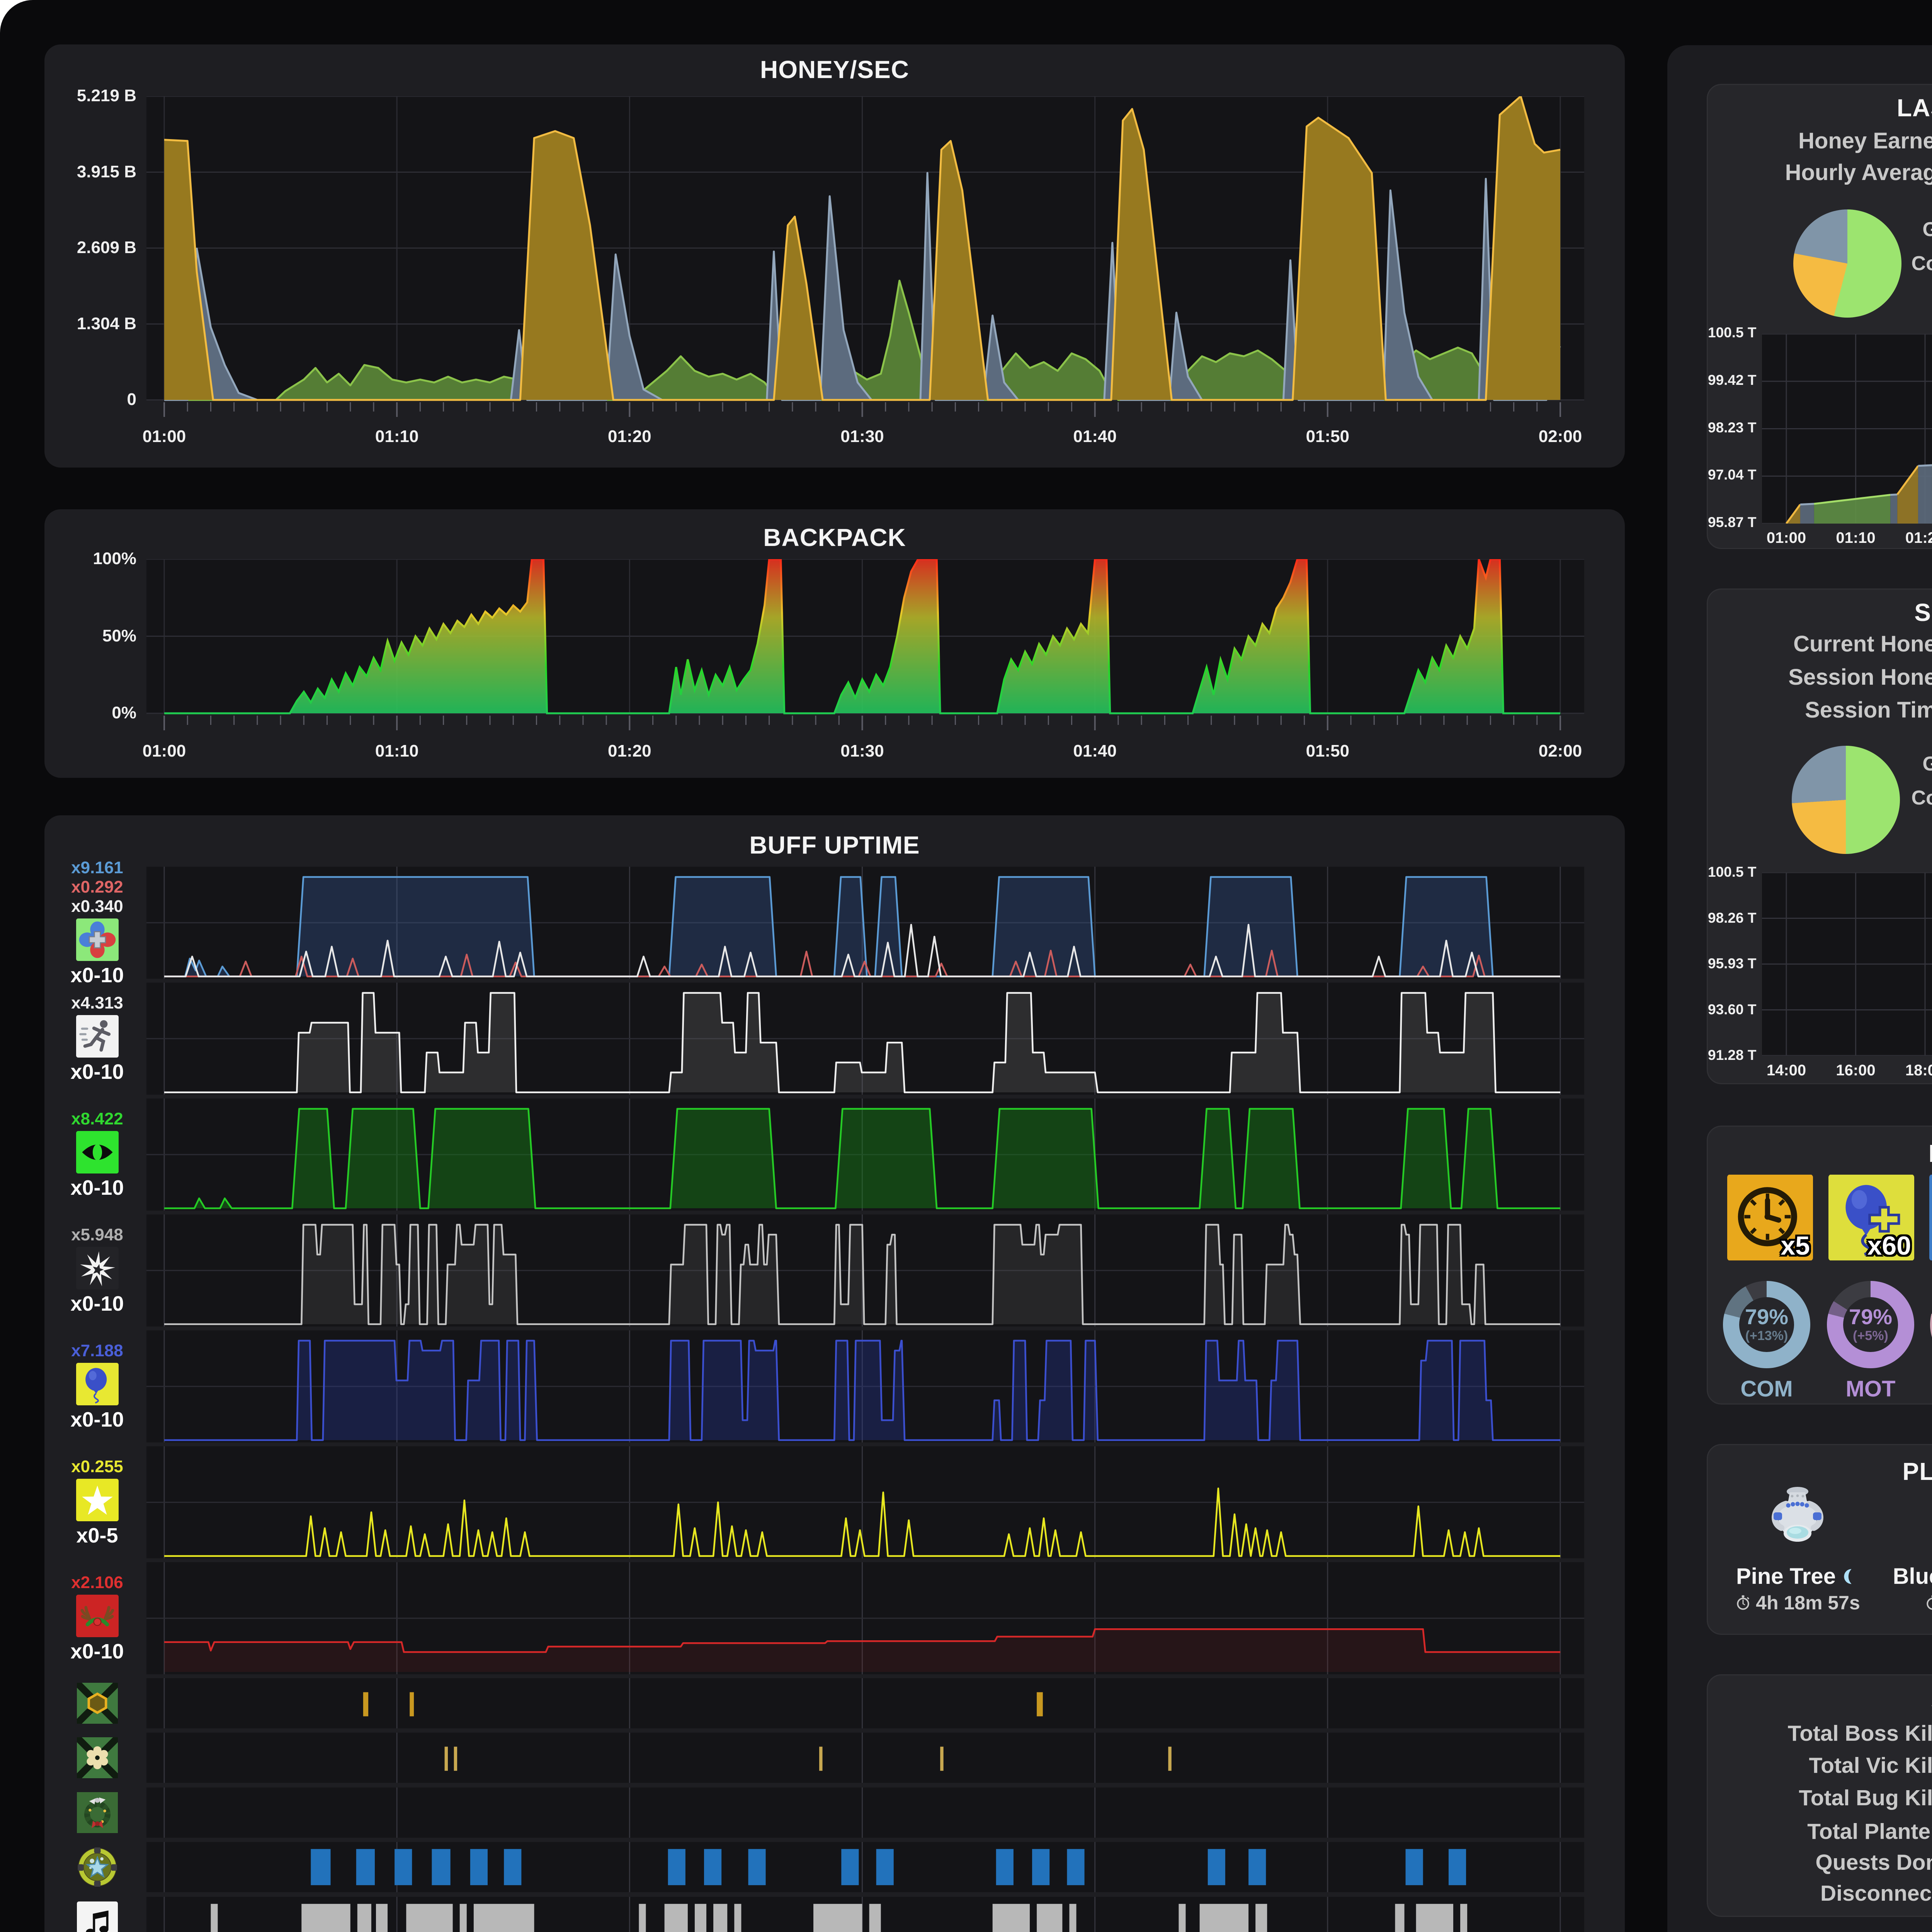 Image resolution: width=1932 pixels, height=1932 pixels. I want to click on buff-tile: x5.87, so click(1930, 1218).